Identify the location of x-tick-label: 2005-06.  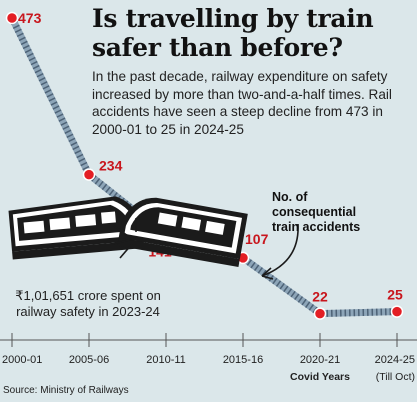
(89, 360).